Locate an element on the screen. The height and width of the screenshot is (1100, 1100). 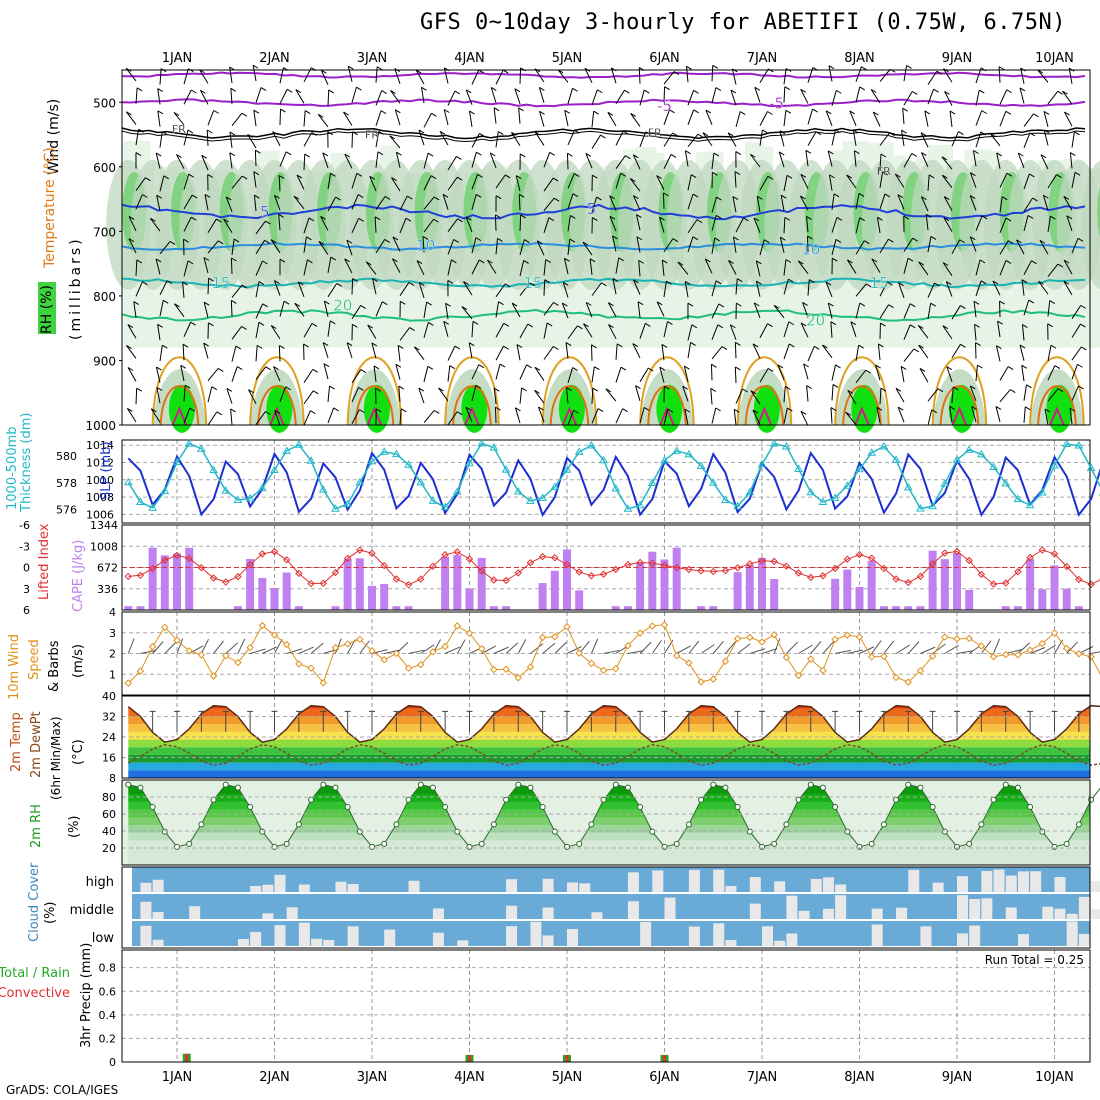
contour-label-5: FR is located at coordinates (884, 171).